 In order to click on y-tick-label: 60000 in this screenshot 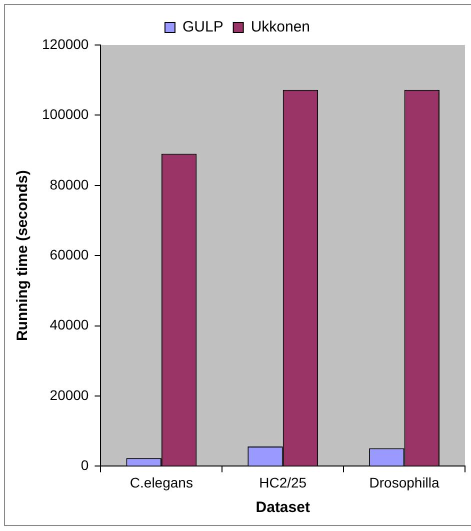, I will do `click(69, 254)`.